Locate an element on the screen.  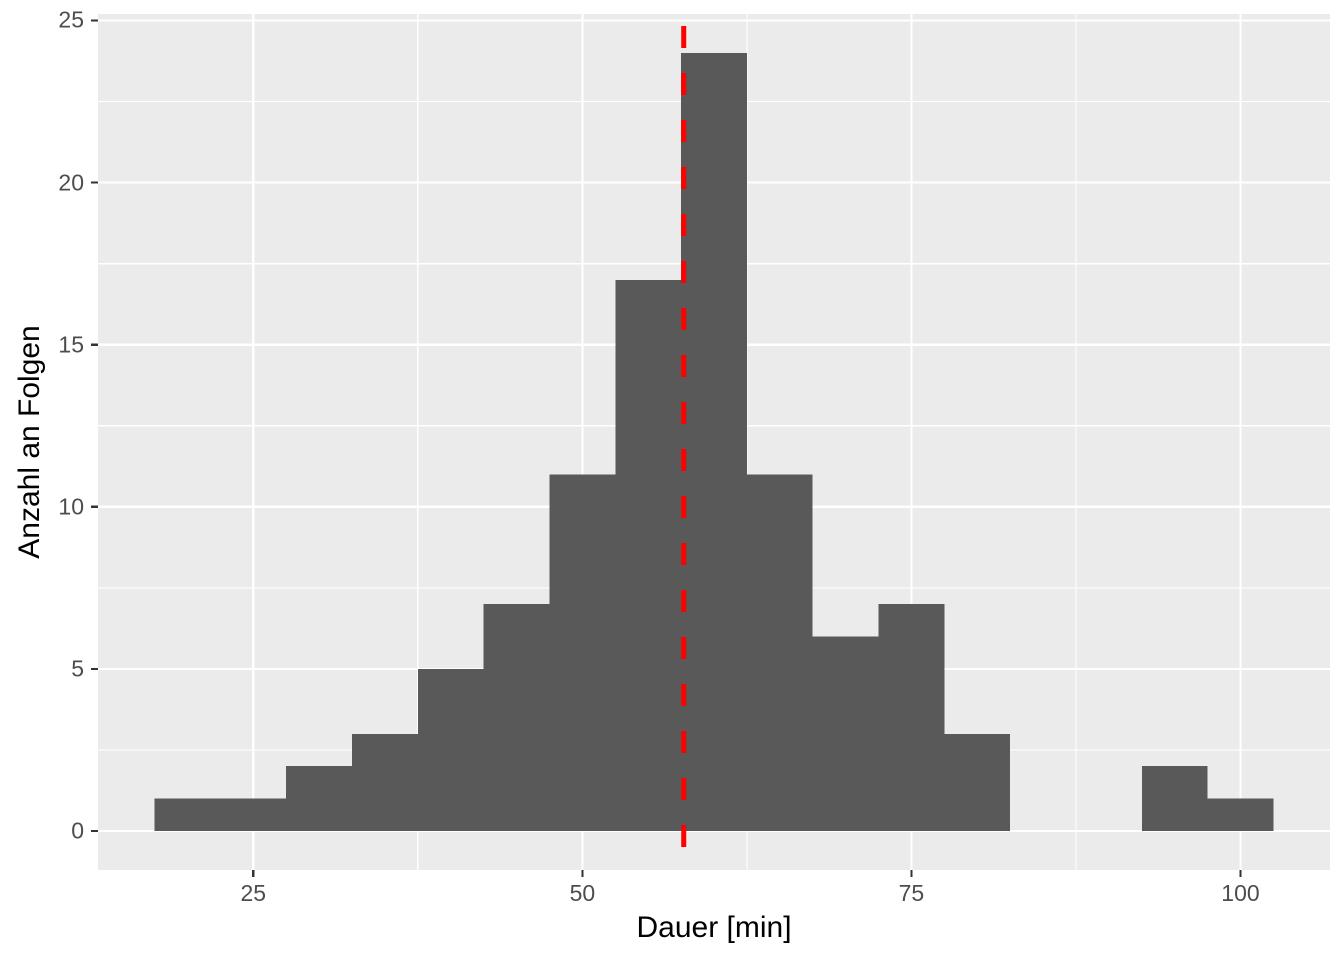
y-tick-label-15: 15 is located at coordinates (71, 344).